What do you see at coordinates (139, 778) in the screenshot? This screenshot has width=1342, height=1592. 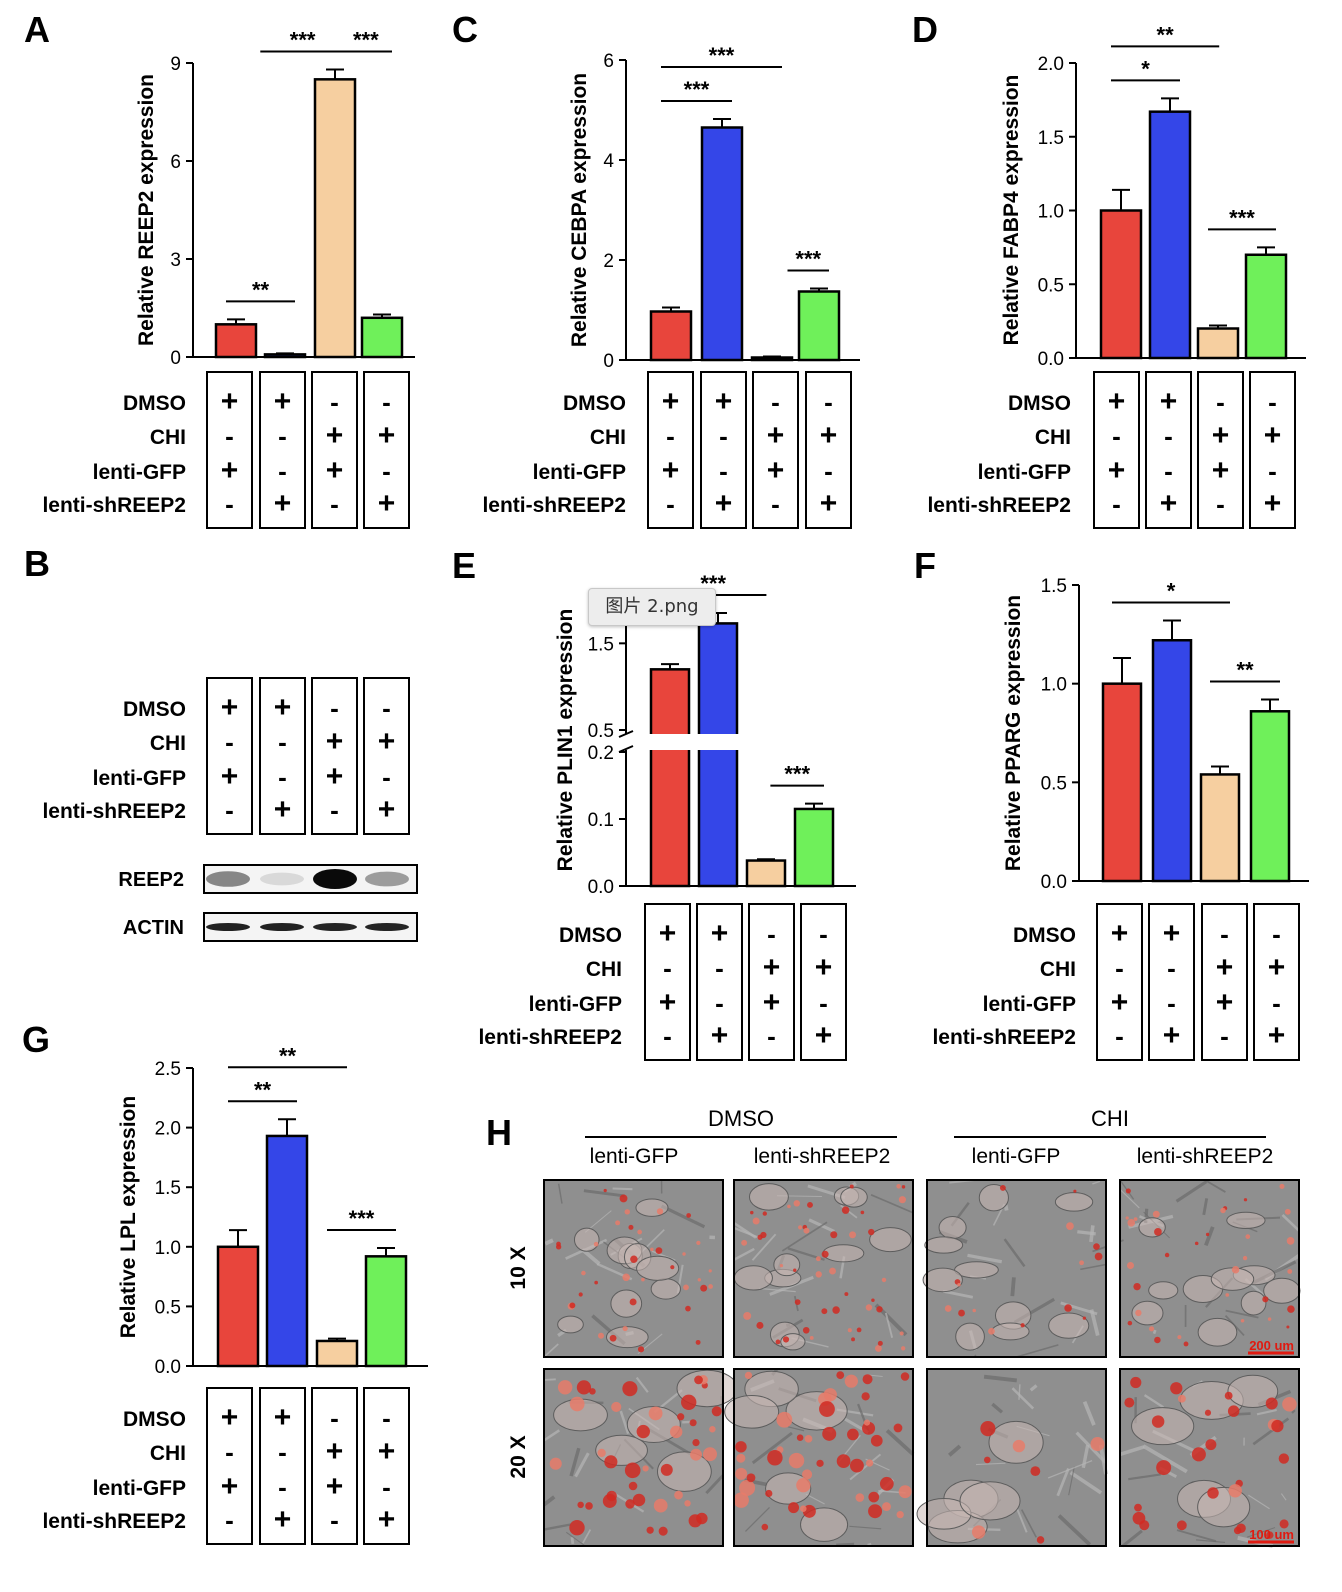 I see `row-label-lenti-gfp: lenti-GFP` at bounding box center [139, 778].